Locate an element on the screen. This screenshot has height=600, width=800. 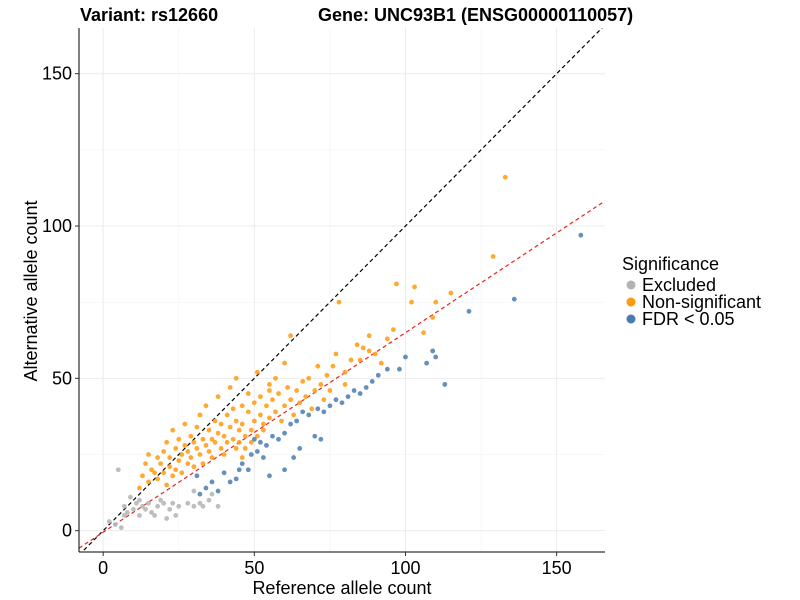
y-tick-label: 0 is located at coordinates (67, 531).